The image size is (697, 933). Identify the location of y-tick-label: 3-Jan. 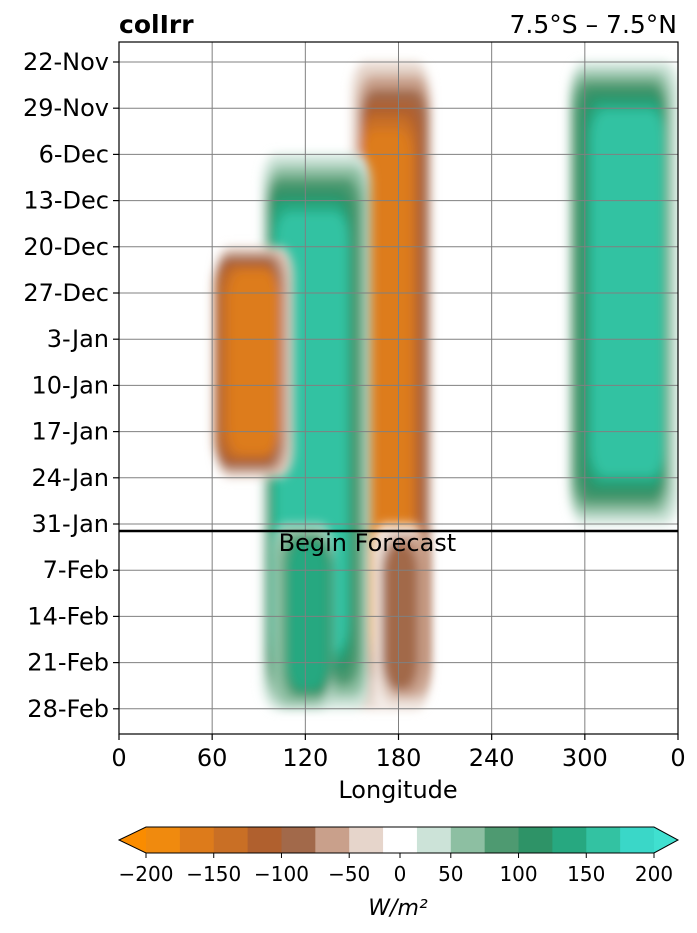
(78, 339).